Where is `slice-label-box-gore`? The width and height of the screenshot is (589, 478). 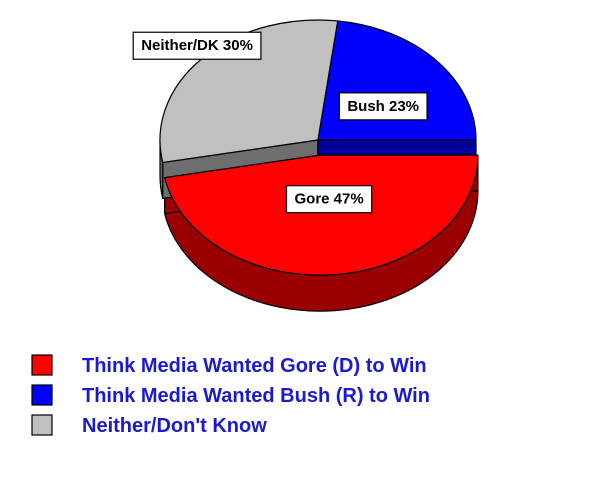
slice-label-box-gore is located at coordinates (329, 199).